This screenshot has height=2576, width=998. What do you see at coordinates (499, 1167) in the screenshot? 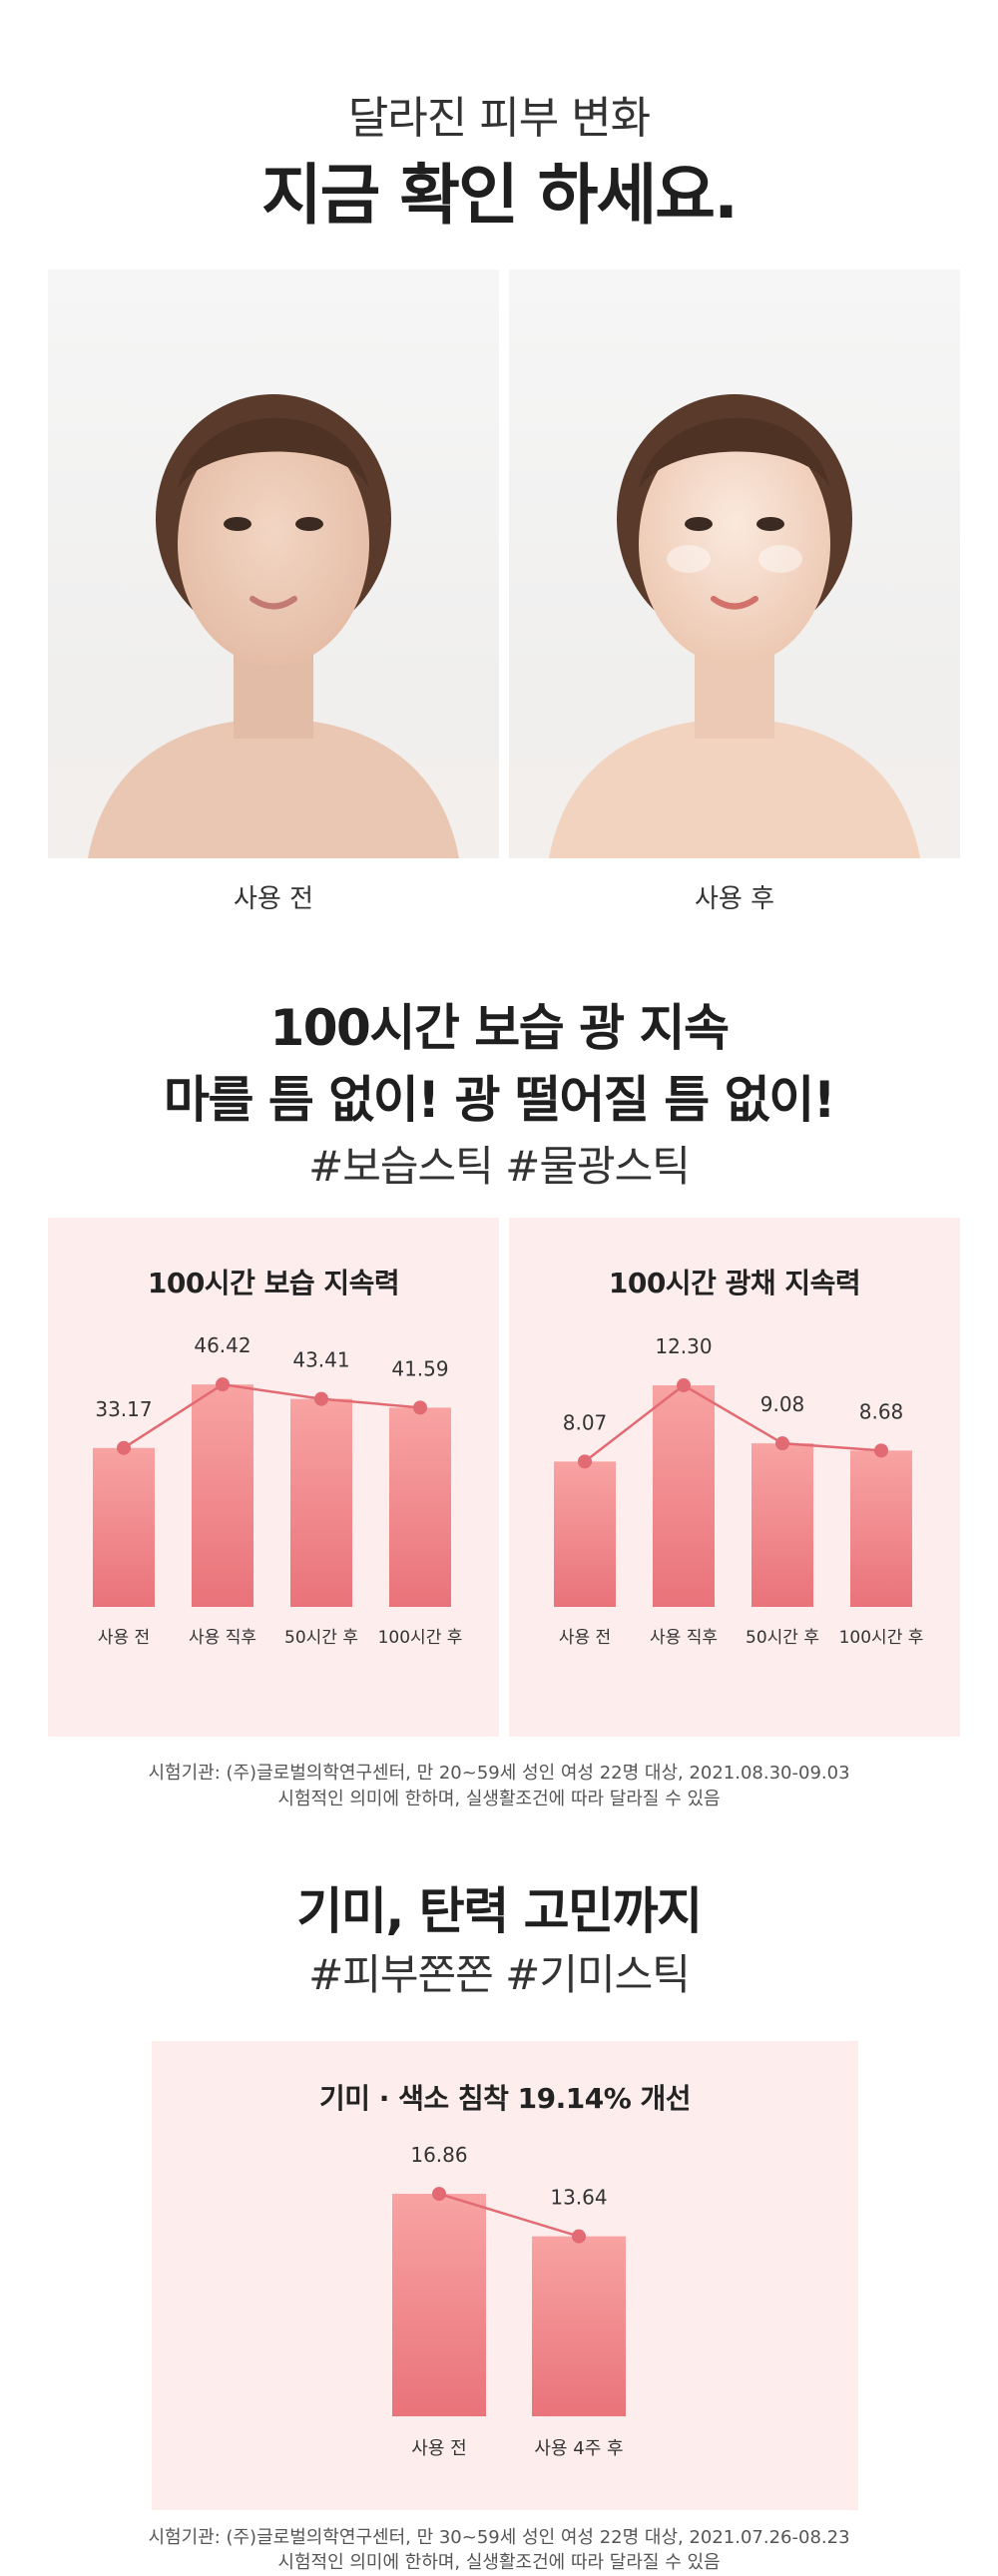
I see `section1-hashtags: #보습스틱 #물광스틱` at bounding box center [499, 1167].